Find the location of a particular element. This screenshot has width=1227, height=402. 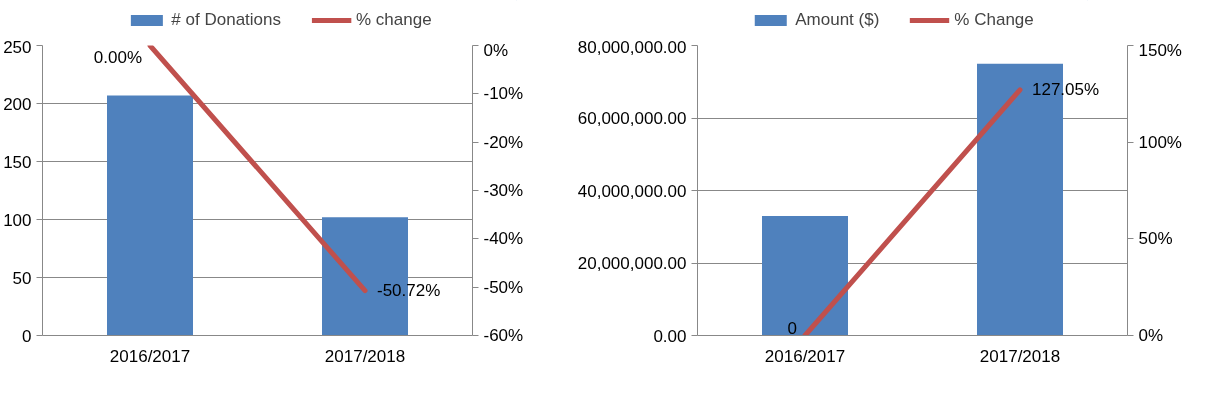

y-tick-label: 40,000,000.00 is located at coordinates (632, 191).